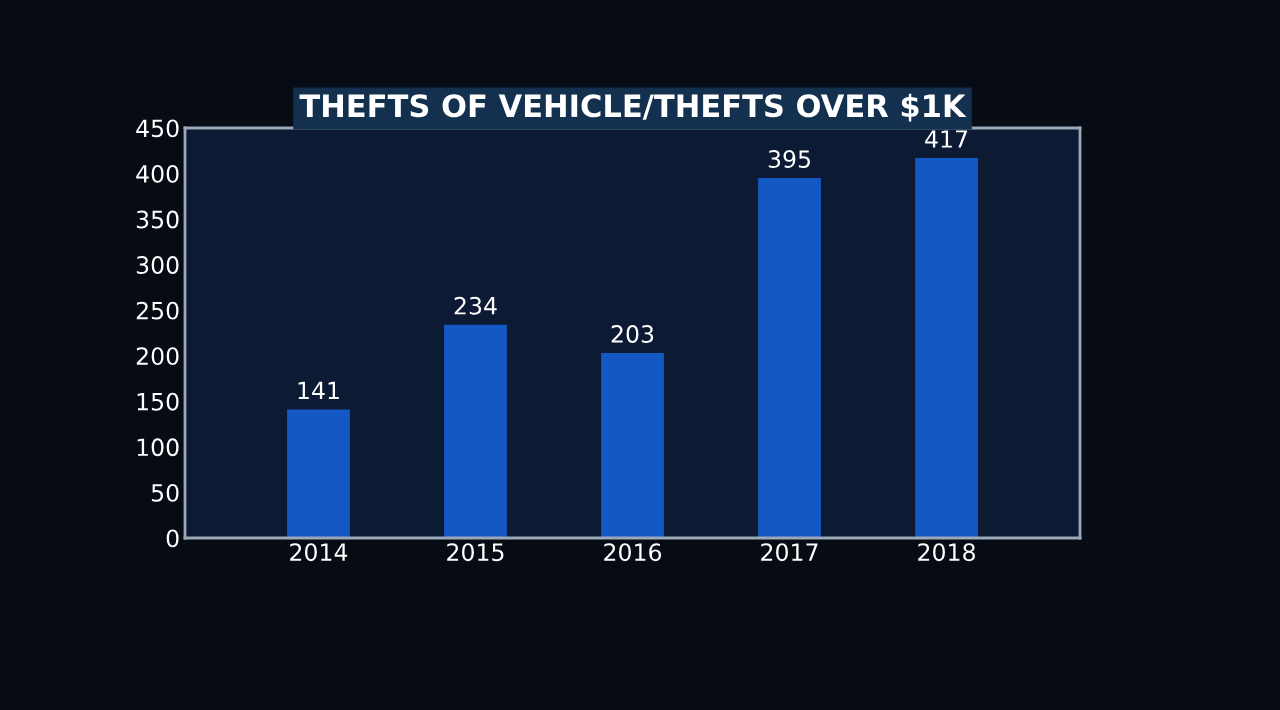 The height and width of the screenshot is (710, 1280). Describe the element at coordinates (157, 265) in the screenshot. I see `y-tick-label: 300` at that location.